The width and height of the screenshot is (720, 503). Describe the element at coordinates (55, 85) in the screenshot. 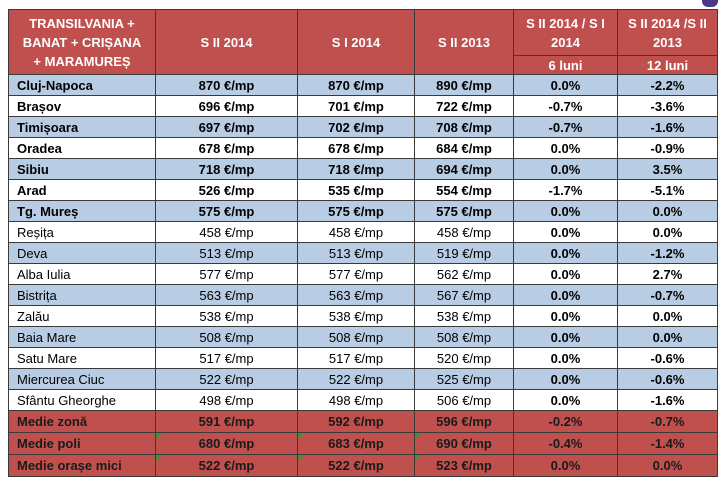

I see `city-cell-text: Cluj-Napoca` at that location.